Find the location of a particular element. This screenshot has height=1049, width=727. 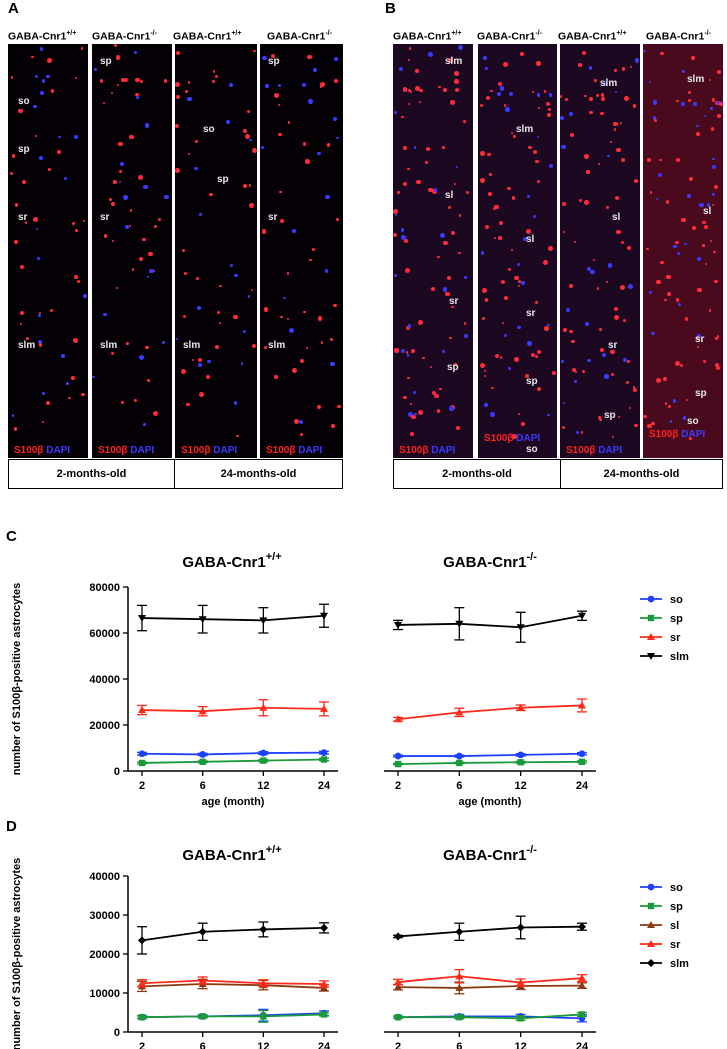

panel-letter-d: D is located at coordinates (11, 826).